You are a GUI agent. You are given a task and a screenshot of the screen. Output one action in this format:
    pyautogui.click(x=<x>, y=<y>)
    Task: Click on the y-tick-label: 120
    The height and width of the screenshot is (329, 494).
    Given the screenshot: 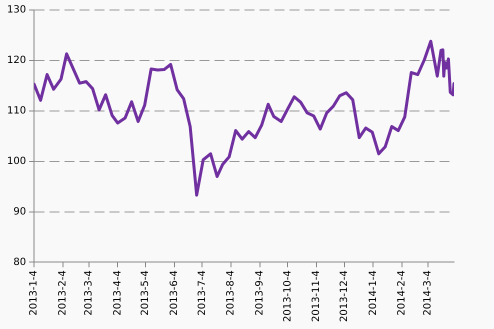 What is the action you would take?
    pyautogui.click(x=16, y=60)
    